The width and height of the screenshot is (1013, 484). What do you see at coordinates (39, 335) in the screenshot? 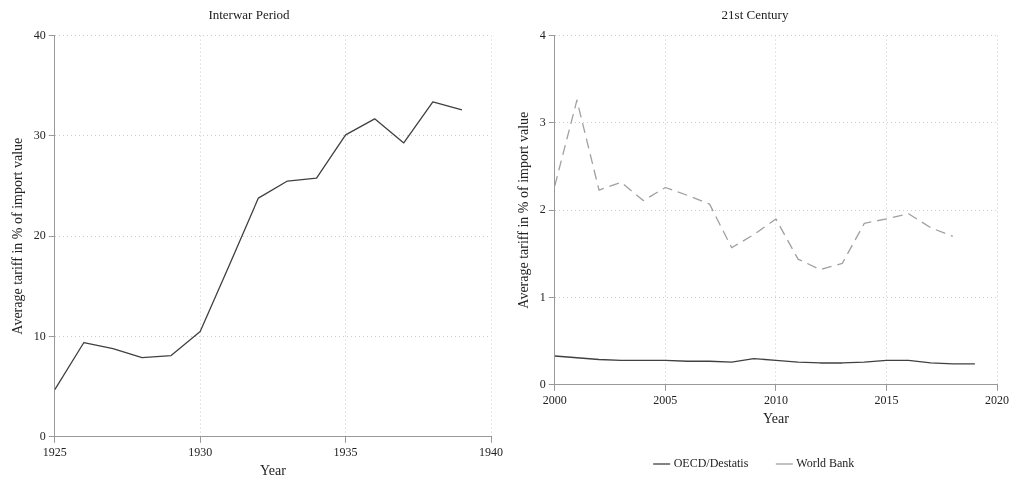
I see `y-tick-label: 10` at bounding box center [39, 335].